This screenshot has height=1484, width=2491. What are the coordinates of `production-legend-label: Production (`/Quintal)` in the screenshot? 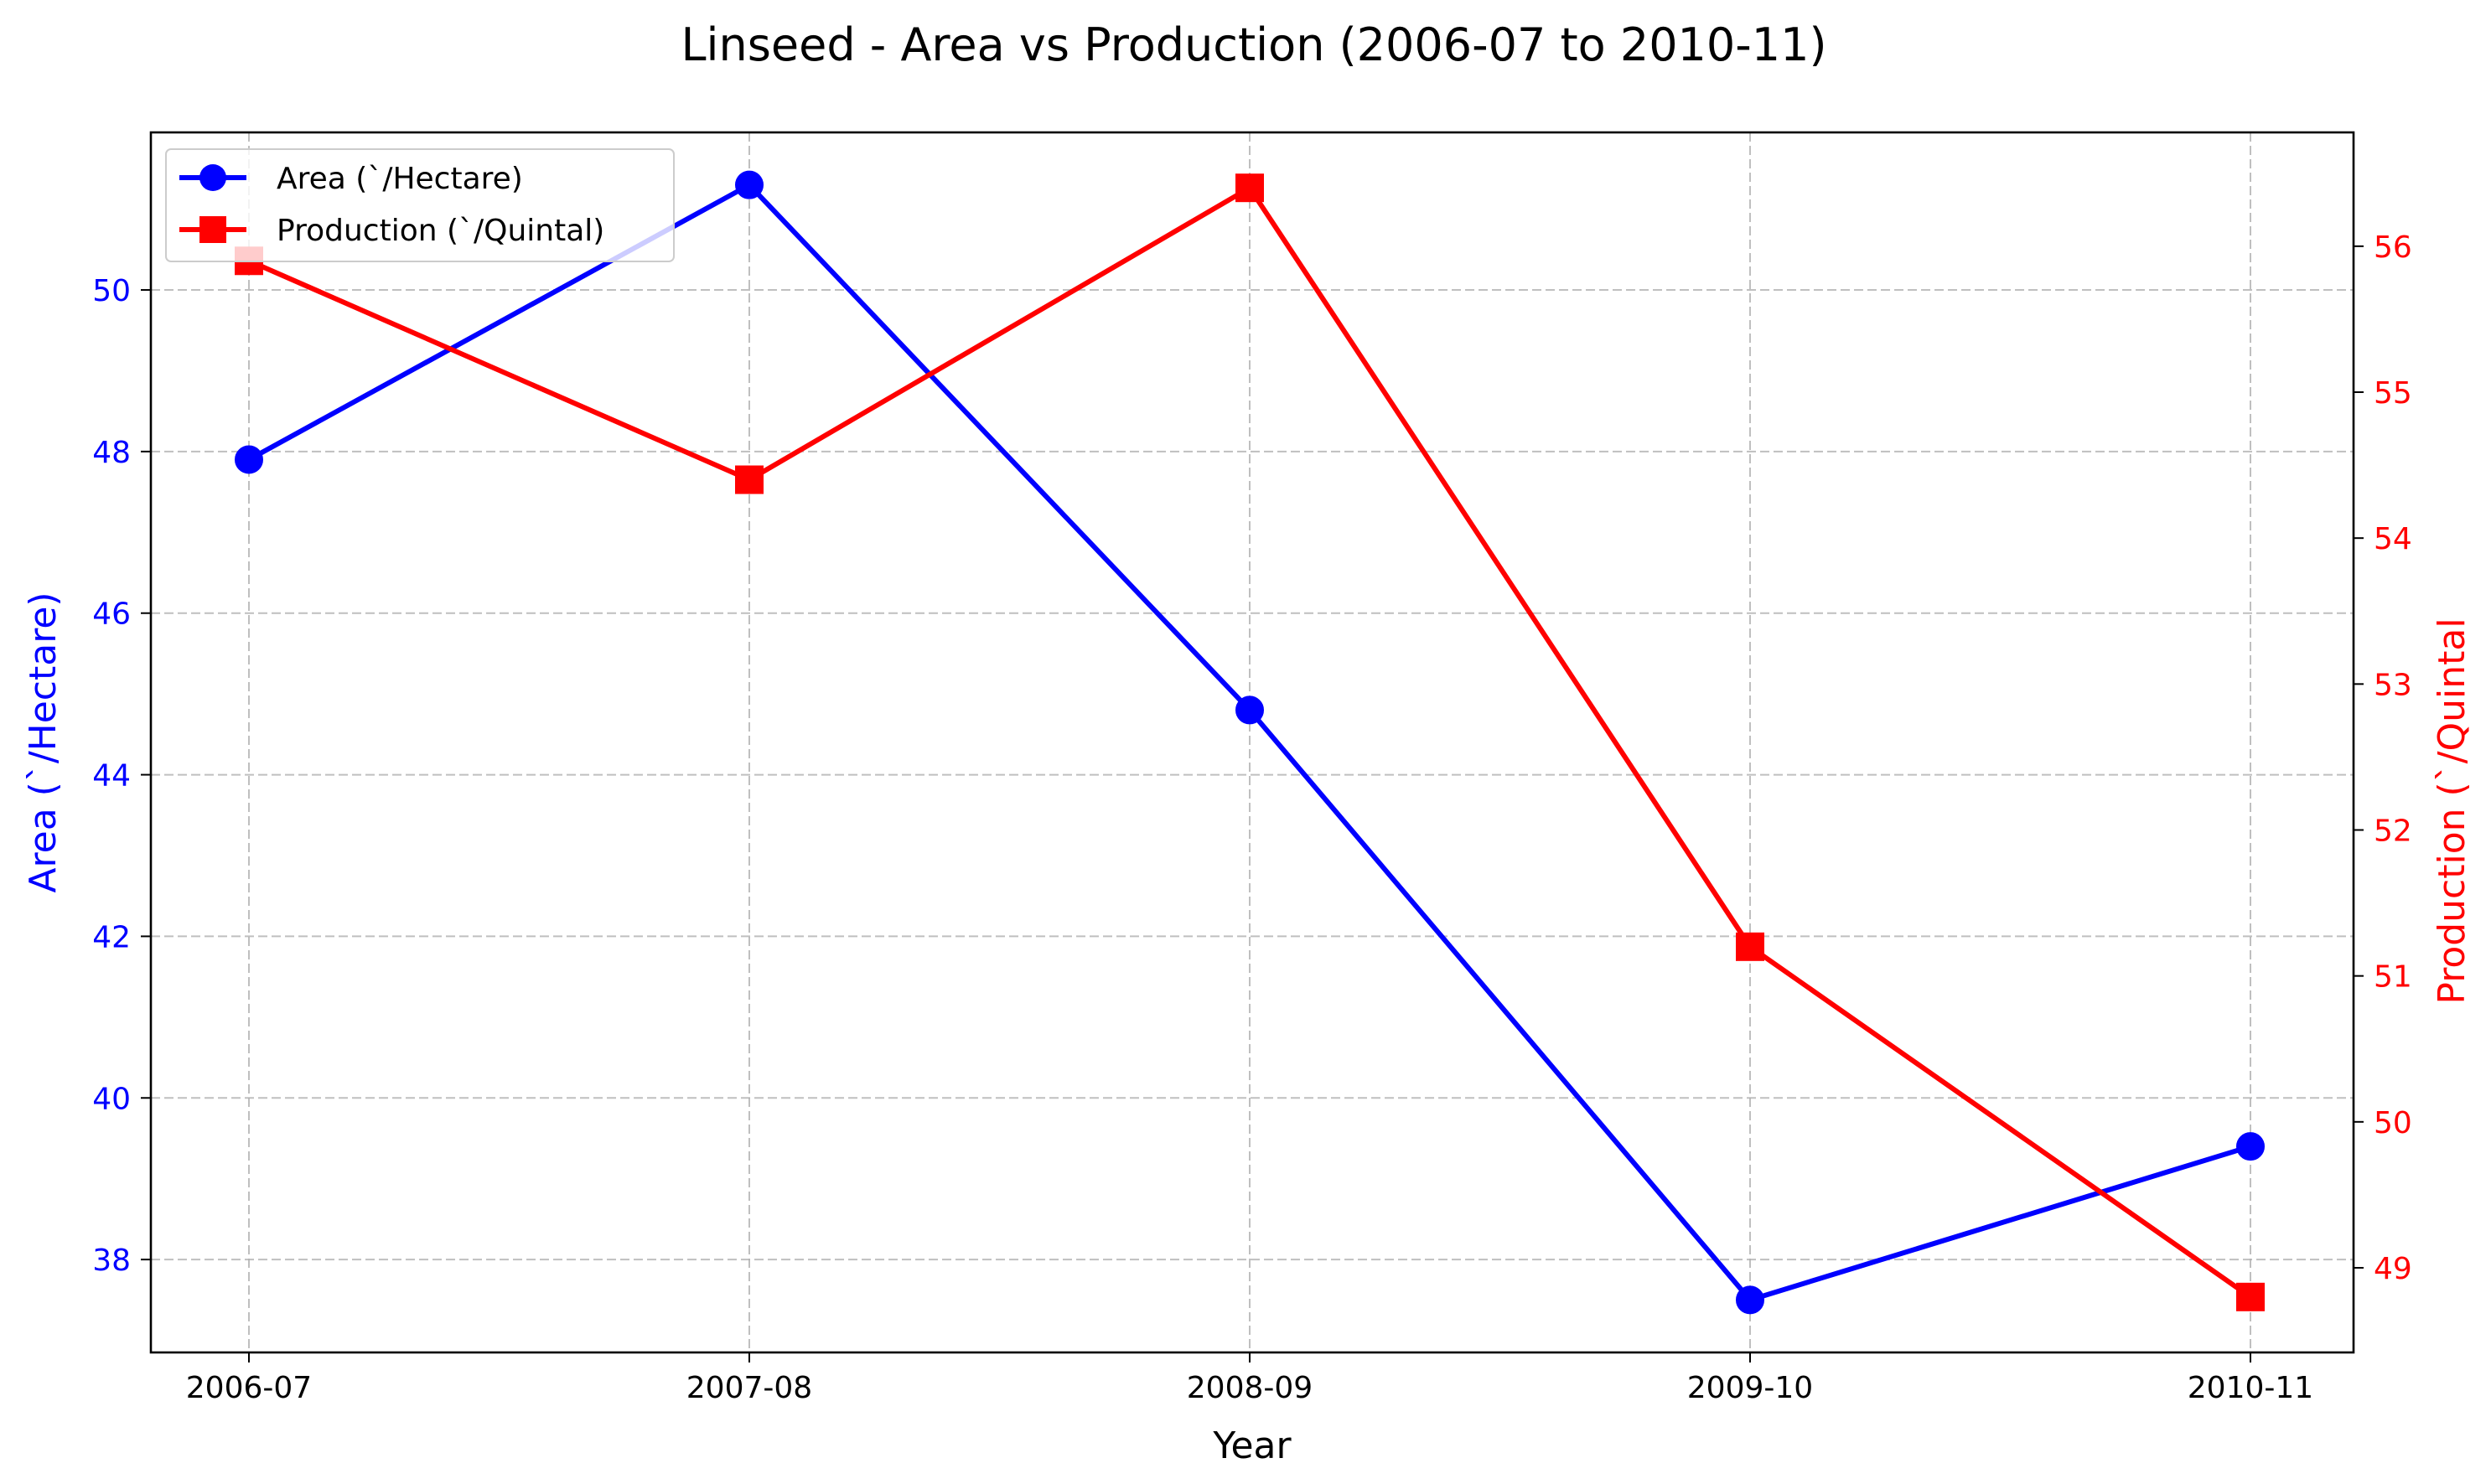 It's located at (440, 231).